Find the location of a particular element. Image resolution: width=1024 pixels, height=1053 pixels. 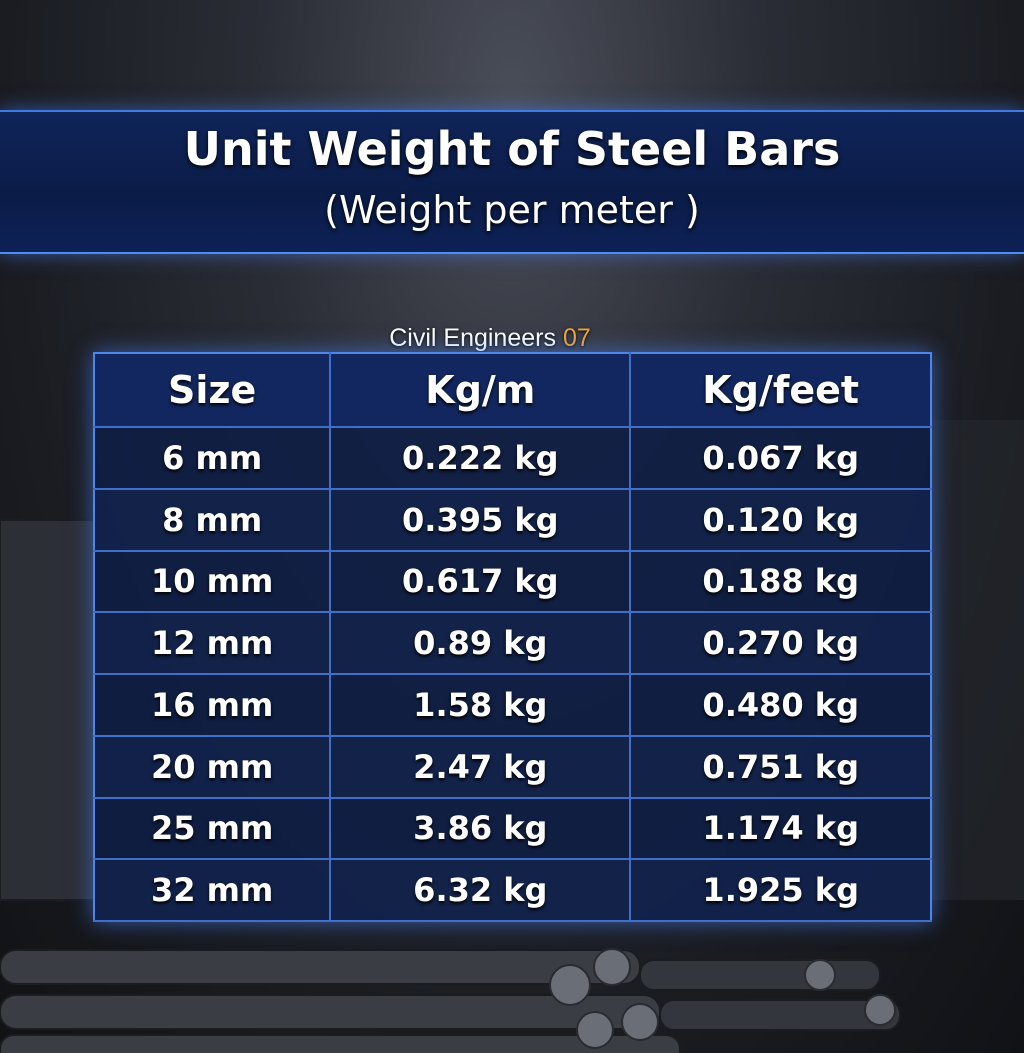

table-row: 16 mm 1.58 kg 0.480 kg is located at coordinates (512, 705).